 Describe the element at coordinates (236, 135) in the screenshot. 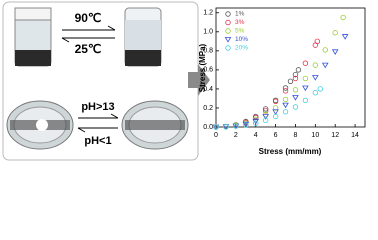

I see `x-tick-label: 2` at that location.